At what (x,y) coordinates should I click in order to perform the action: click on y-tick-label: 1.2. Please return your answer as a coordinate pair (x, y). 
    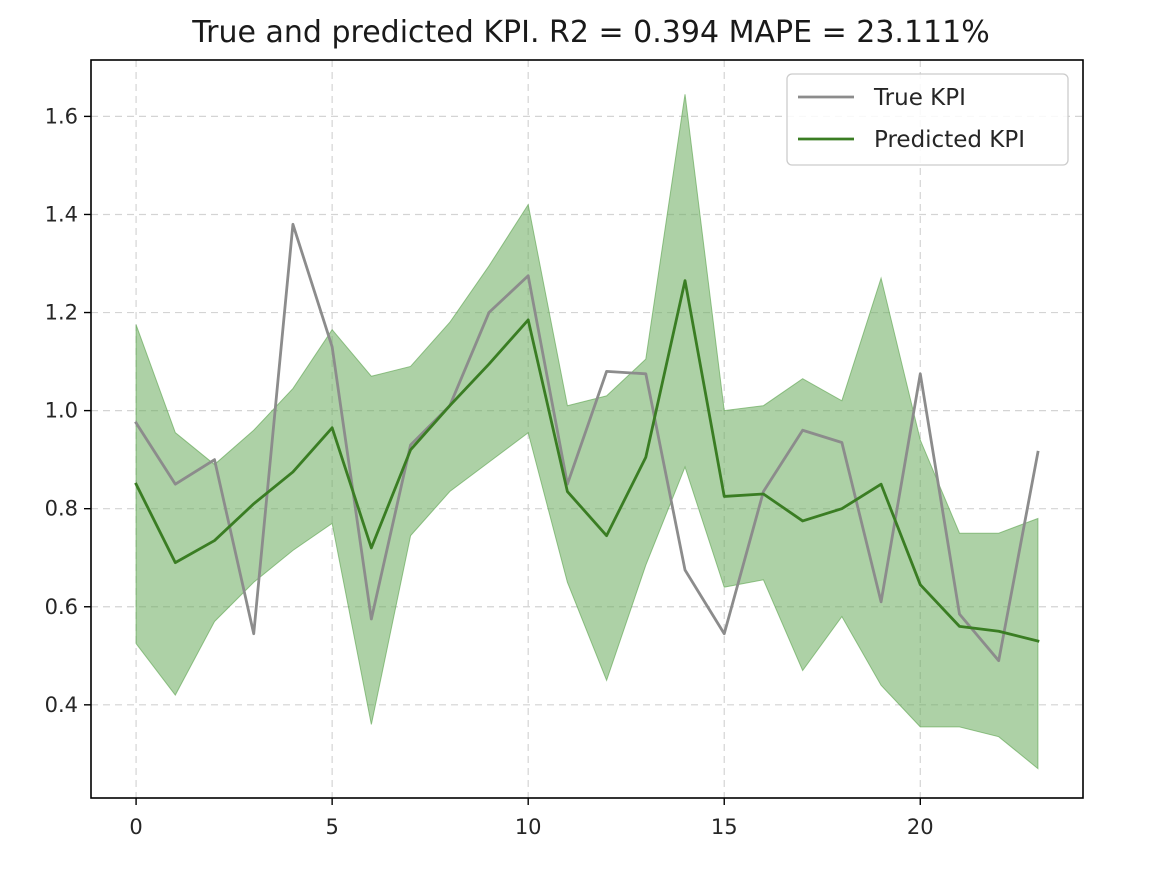
    Looking at the image, I should click on (61, 313).